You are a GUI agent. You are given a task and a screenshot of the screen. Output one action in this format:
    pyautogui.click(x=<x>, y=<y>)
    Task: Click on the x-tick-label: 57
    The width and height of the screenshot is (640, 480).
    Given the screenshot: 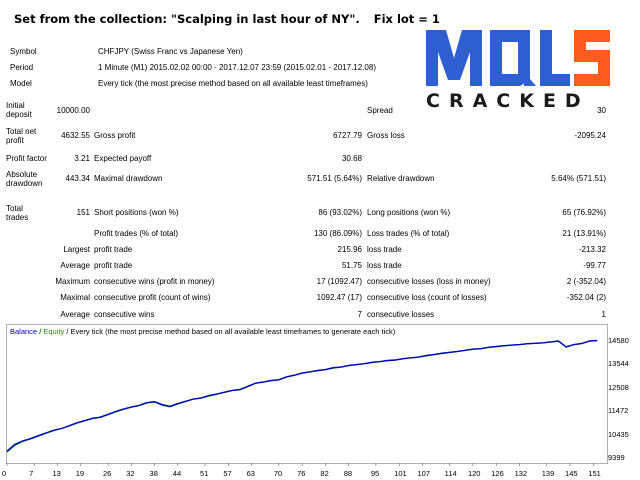 What is the action you would take?
    pyautogui.click(x=227, y=473)
    